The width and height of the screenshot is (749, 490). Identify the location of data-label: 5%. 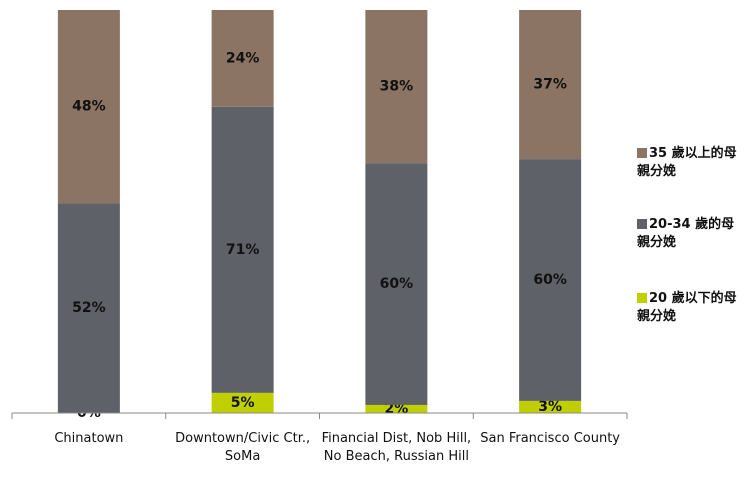
(243, 403).